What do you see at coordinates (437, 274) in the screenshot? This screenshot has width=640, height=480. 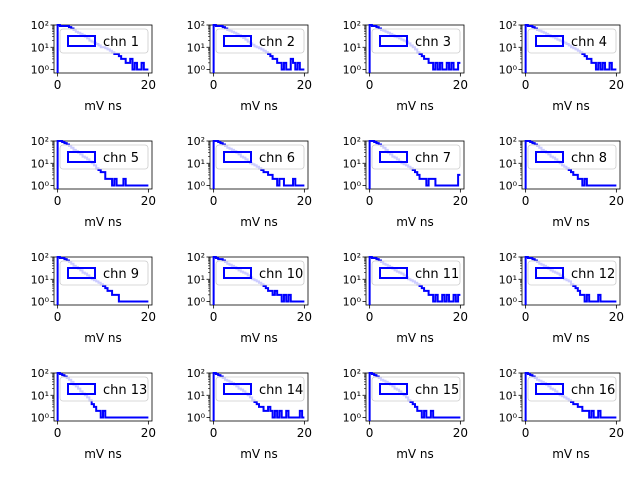 I see `legend-label: chn 11` at bounding box center [437, 274].